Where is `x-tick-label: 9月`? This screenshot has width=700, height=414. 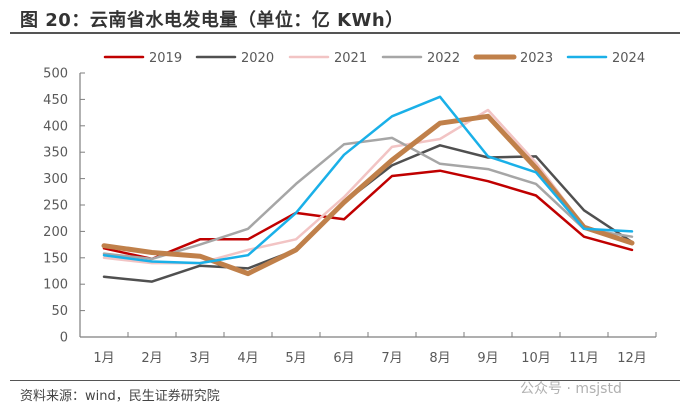 x-tick-label: 9月 is located at coordinates (487, 358).